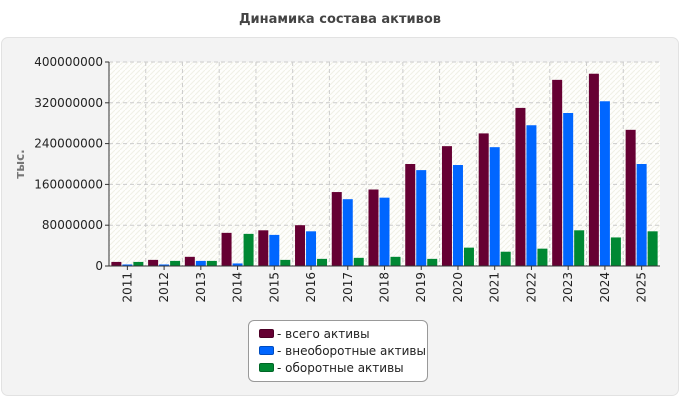 The height and width of the screenshot is (400, 680). What do you see at coordinates (340, 19) in the screenshot?
I see `chart-title: Динамика состава активов` at bounding box center [340, 19].